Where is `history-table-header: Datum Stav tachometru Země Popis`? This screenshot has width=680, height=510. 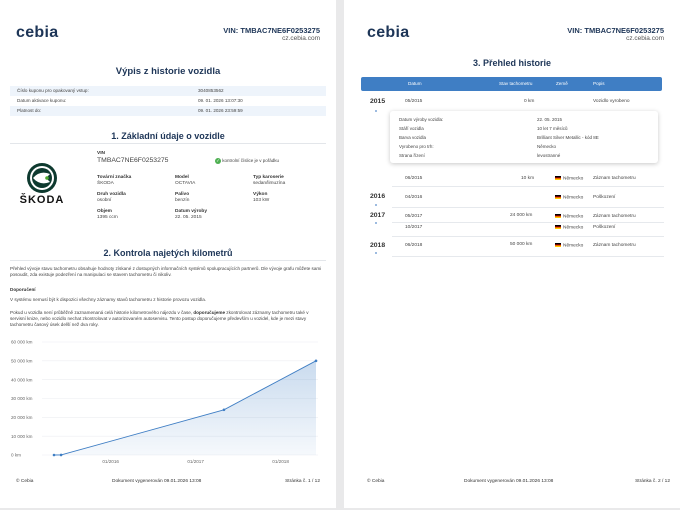
history-table-header: Datum Stav tachometru Země Popis is located at coordinates (511, 84).